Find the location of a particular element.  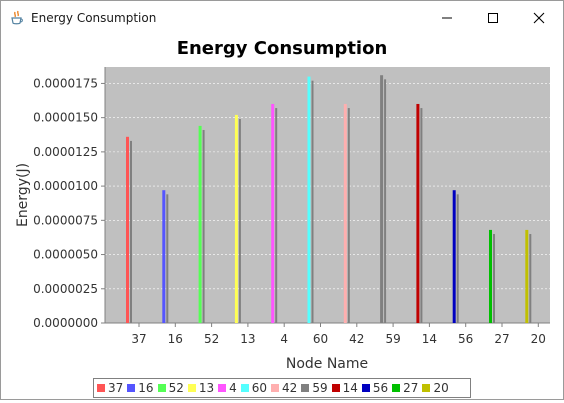

x-tick-label: 42 is located at coordinates (356, 339).